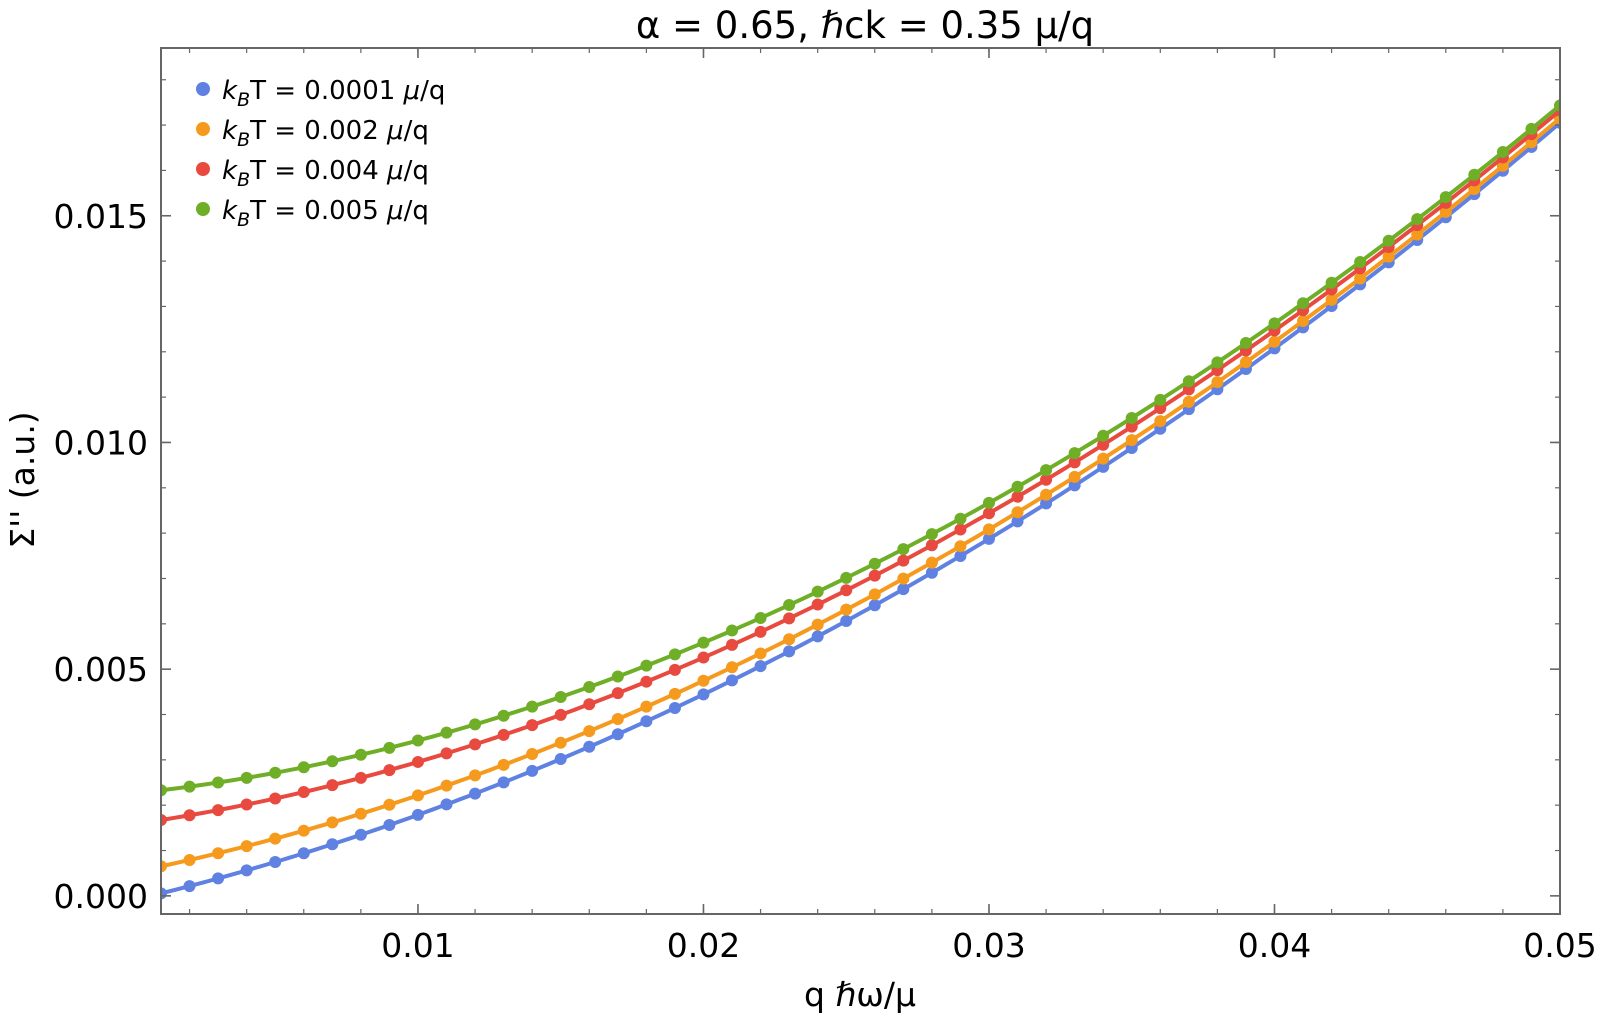 This screenshot has height=1018, width=1600. What do you see at coordinates (312, 133) in the screenshot?
I see `legend-item: kBT = 0.002 μ/q` at bounding box center [312, 133].